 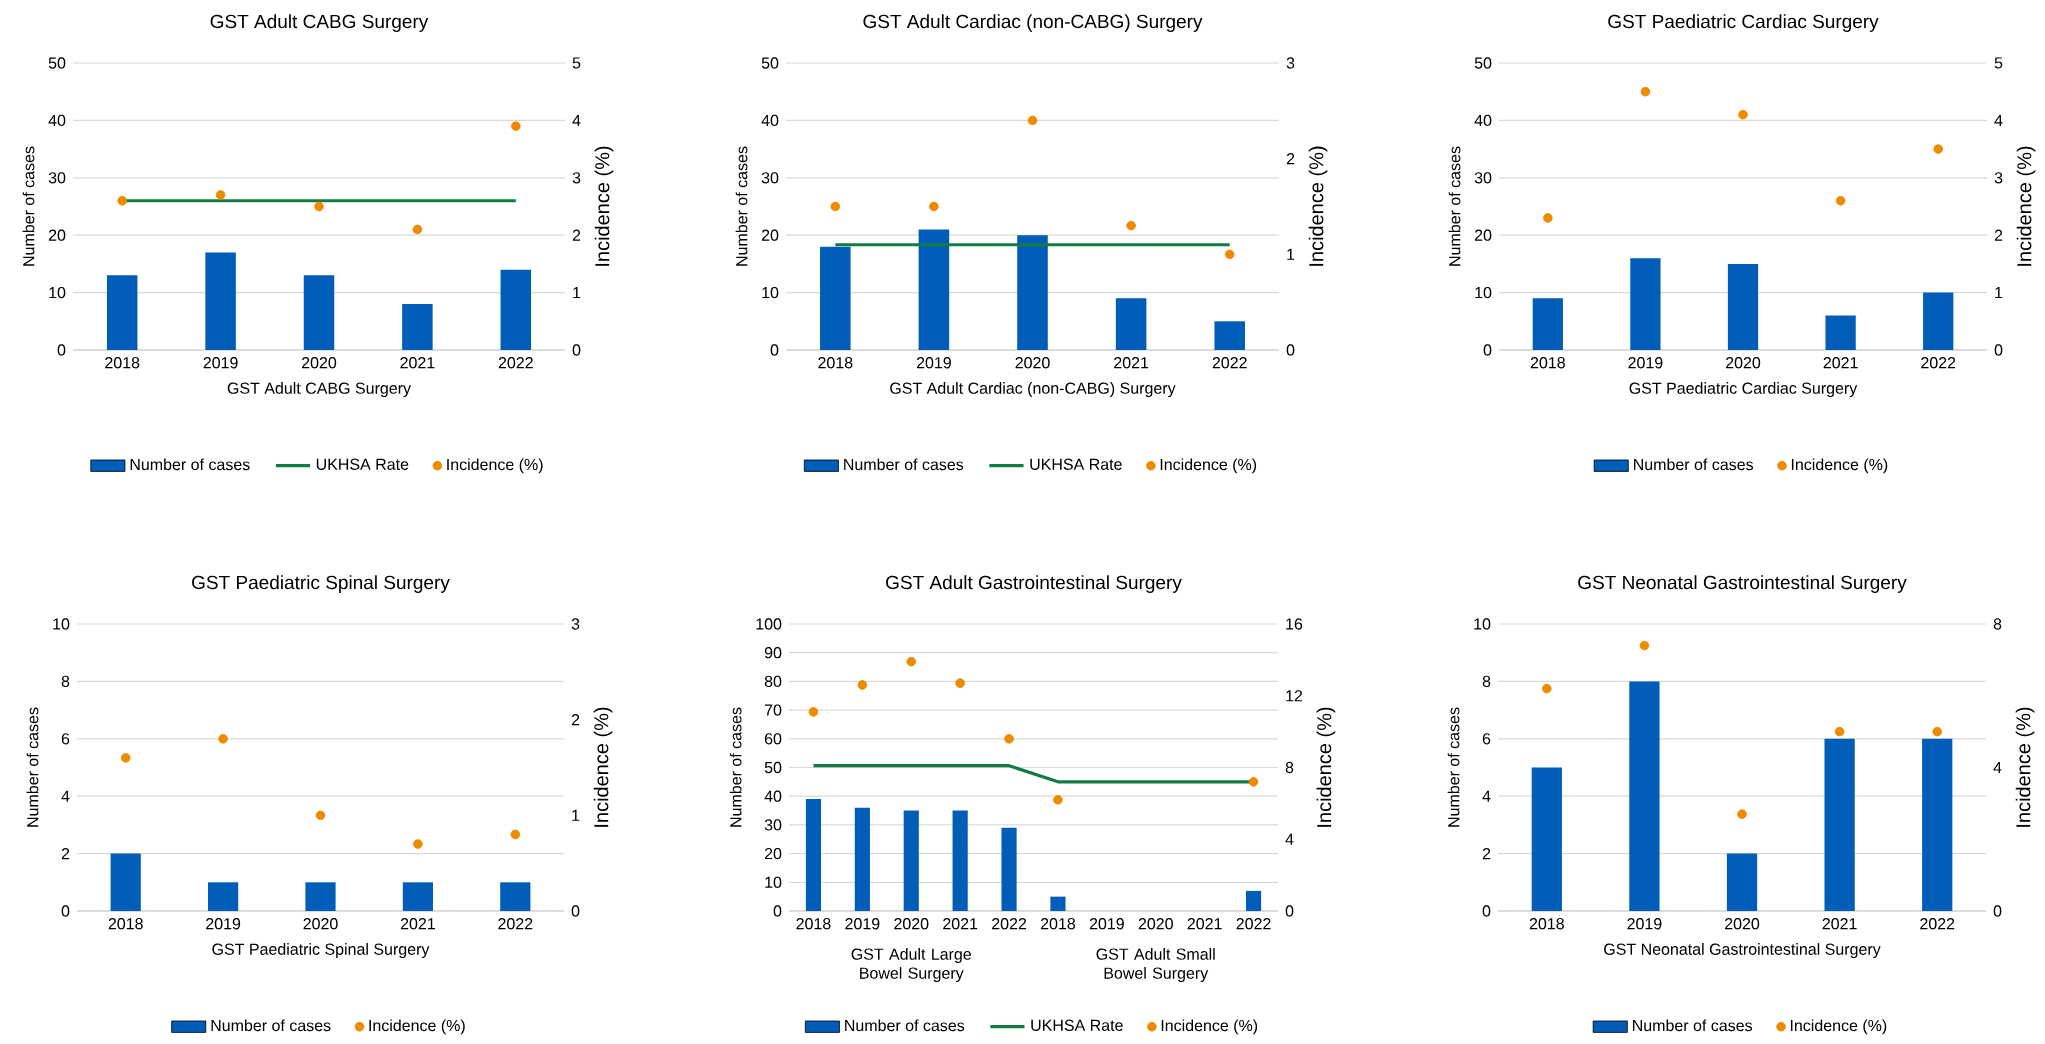 What do you see at coordinates (773, 681) in the screenshot?
I see `y-tick-label: 80` at bounding box center [773, 681].